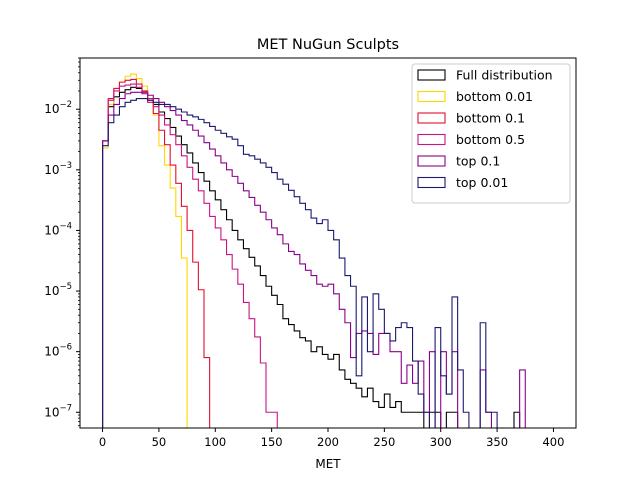  I want to click on x-axis-label: MET, so click(328, 464).